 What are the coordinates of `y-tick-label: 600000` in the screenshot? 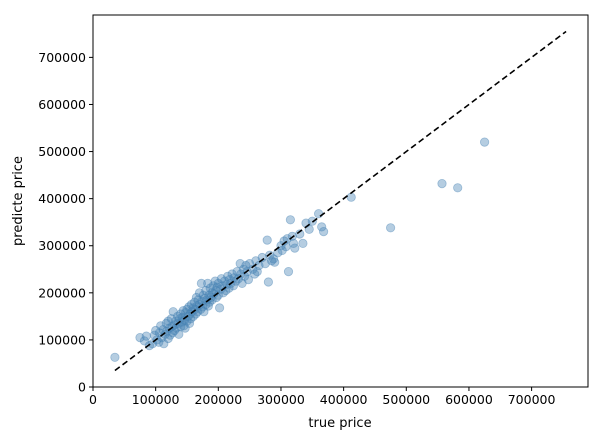 It's located at (62, 104).